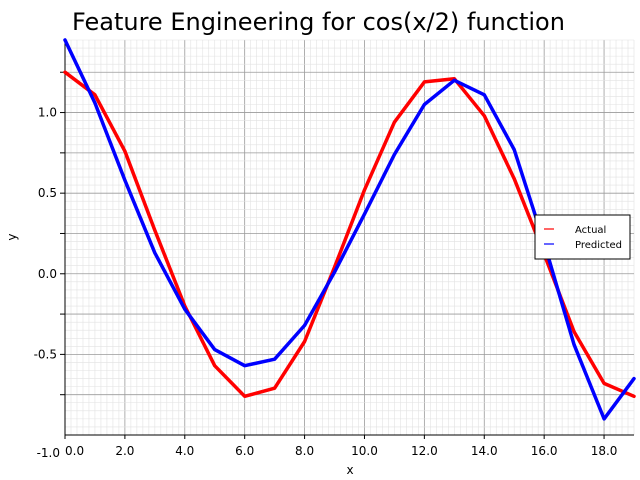 Image resolution: width=640 pixels, height=480 pixels. What do you see at coordinates (544, 451) in the screenshot?
I see `x-tick-label: 16.0` at bounding box center [544, 451].